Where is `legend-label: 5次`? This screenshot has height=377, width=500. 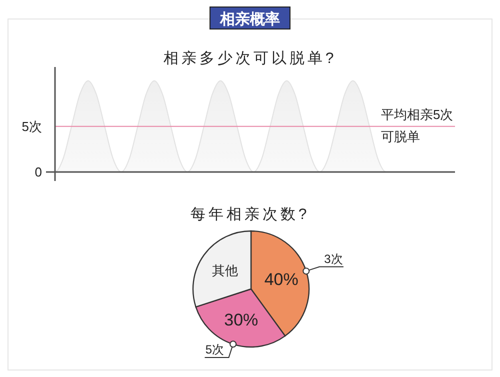
legend-label: 5次 is located at coordinates (214, 349).